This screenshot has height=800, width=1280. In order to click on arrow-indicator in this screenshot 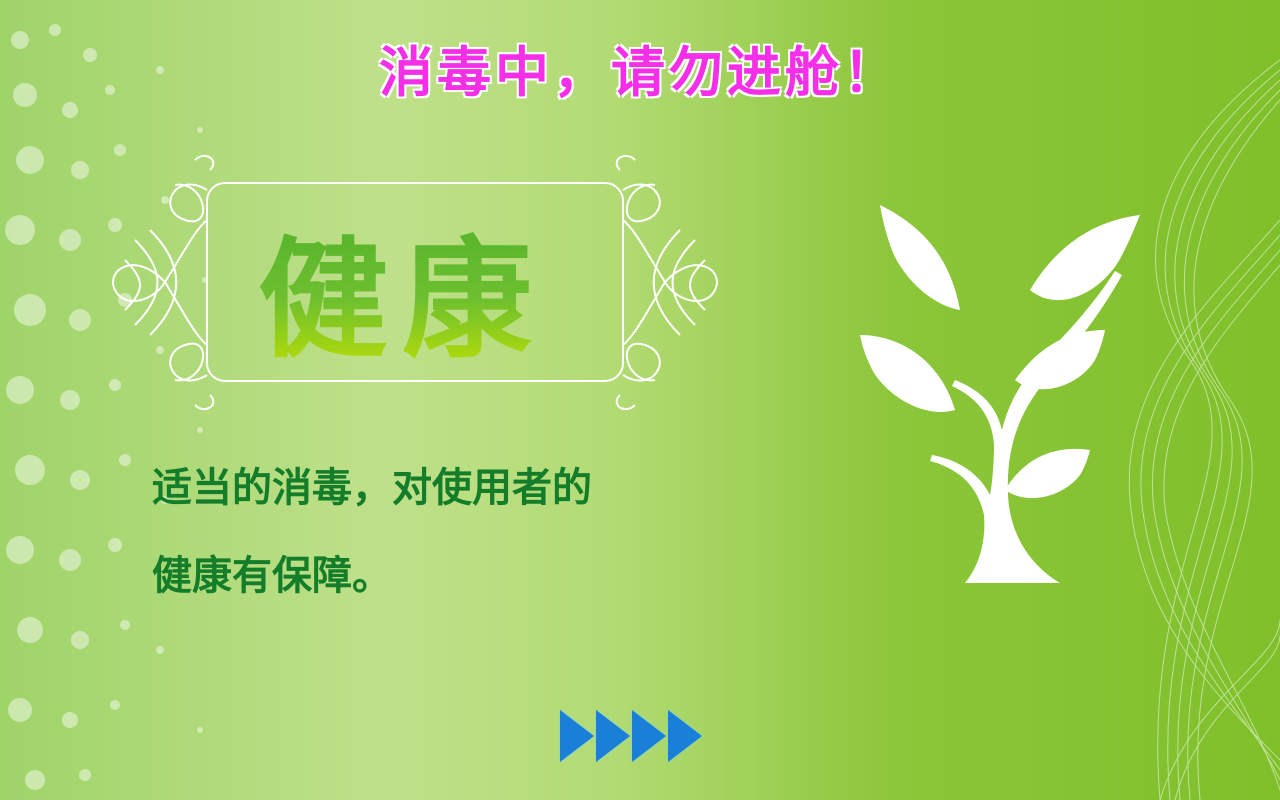, I will do `click(631, 736)`.